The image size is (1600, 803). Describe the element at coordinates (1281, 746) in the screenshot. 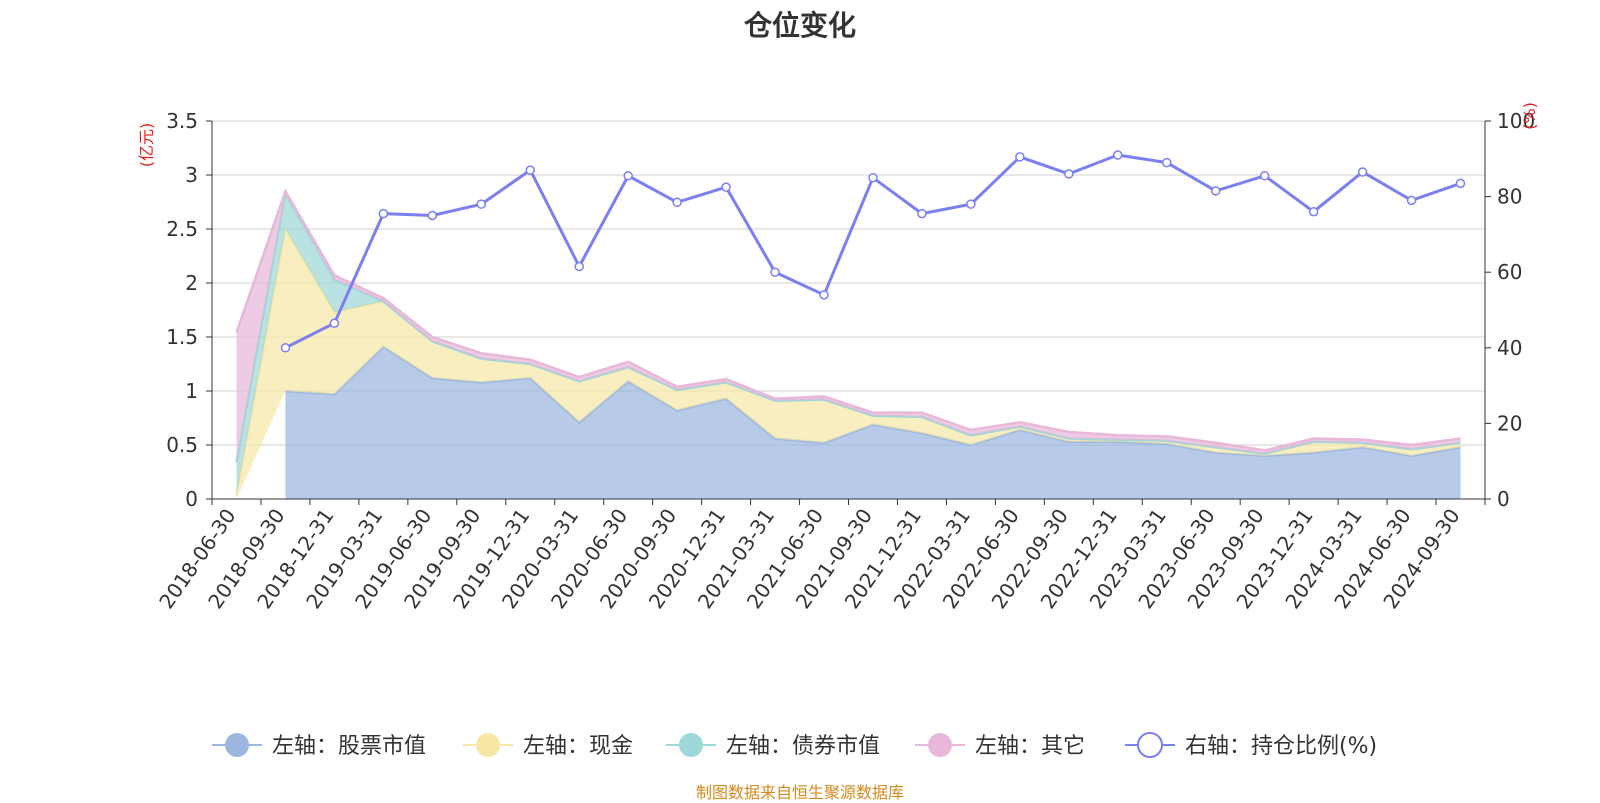

I see `legend-label: 右轴：持仓比例(%)` at that location.